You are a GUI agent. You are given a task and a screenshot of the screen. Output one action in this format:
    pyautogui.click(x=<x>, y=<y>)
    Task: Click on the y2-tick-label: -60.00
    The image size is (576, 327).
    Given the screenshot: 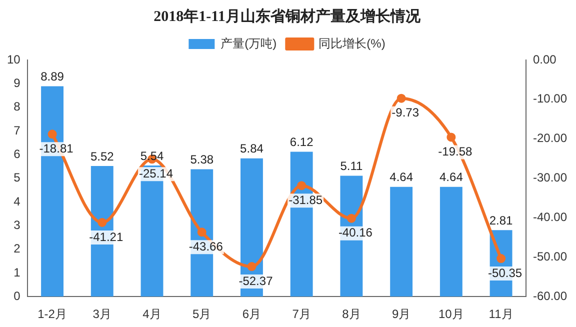 What is the action you would take?
    pyautogui.click(x=550, y=295)
    